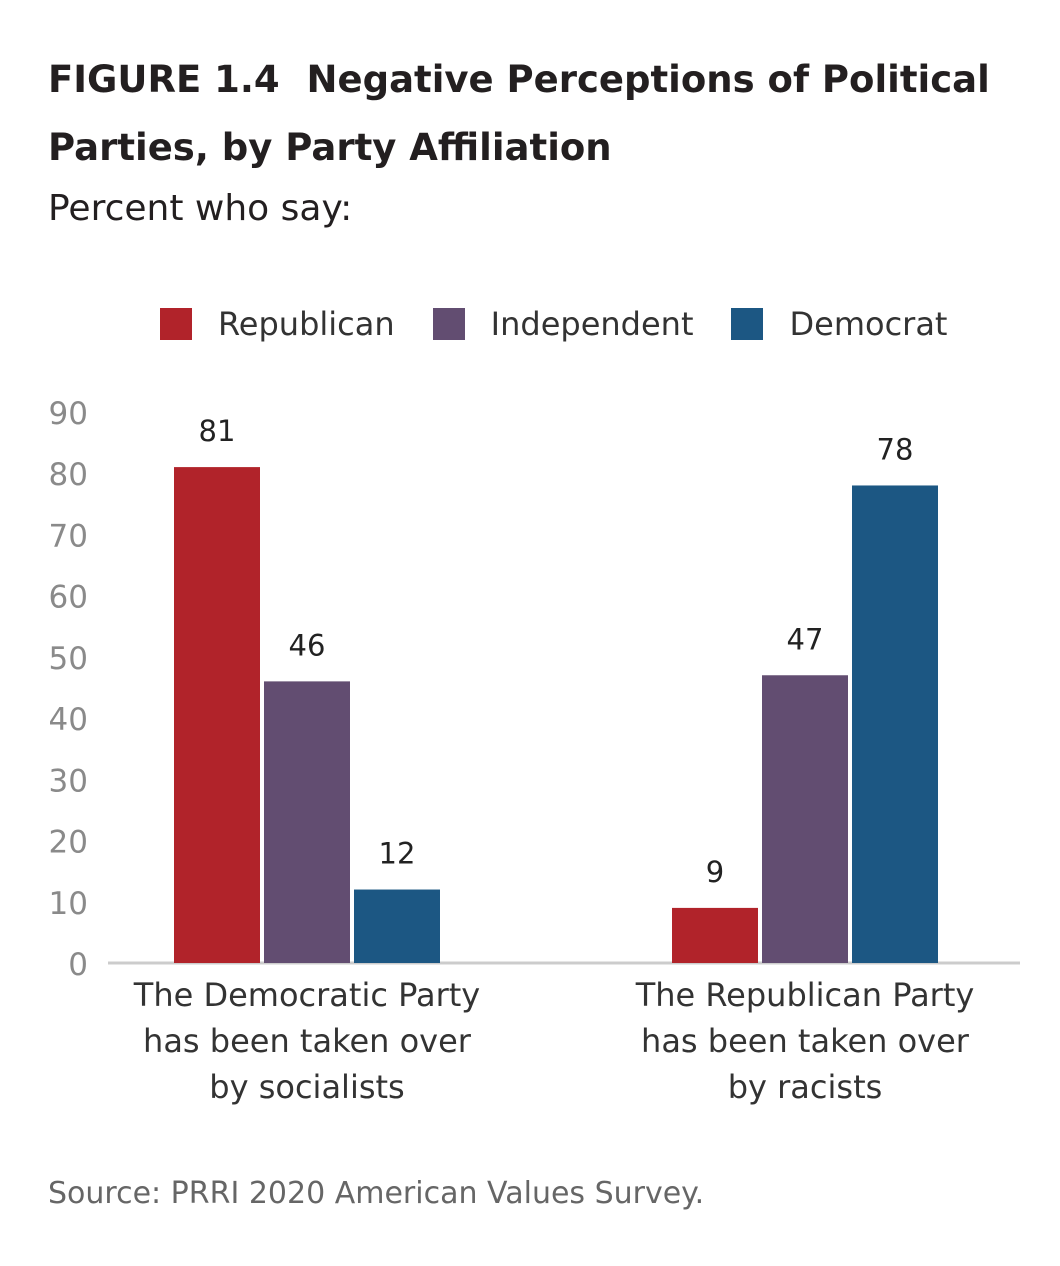 The image size is (1060, 1266). I want to click on chart-legend: Republican Independent Democrat, so click(553, 324).